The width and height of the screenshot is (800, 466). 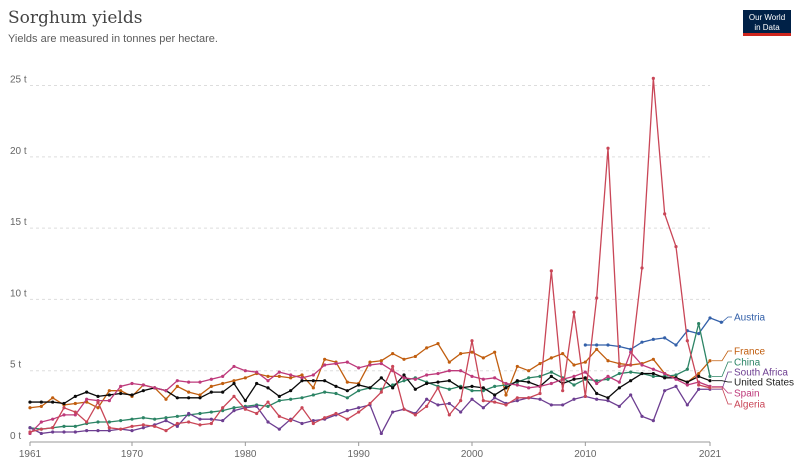 What do you see at coordinates (764, 383) in the screenshot?
I see `legend-label-united-states: United States` at bounding box center [764, 383].